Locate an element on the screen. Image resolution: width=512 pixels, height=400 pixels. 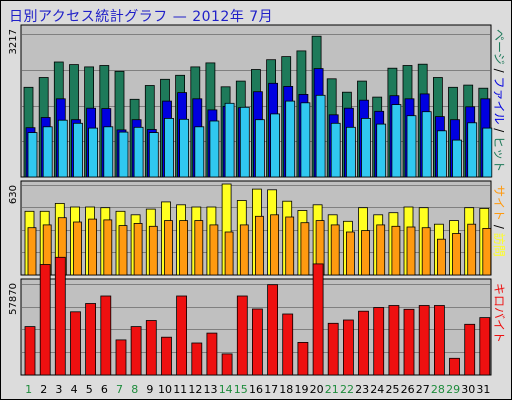
x-tick-label: 19 is located at coordinates (302, 389).